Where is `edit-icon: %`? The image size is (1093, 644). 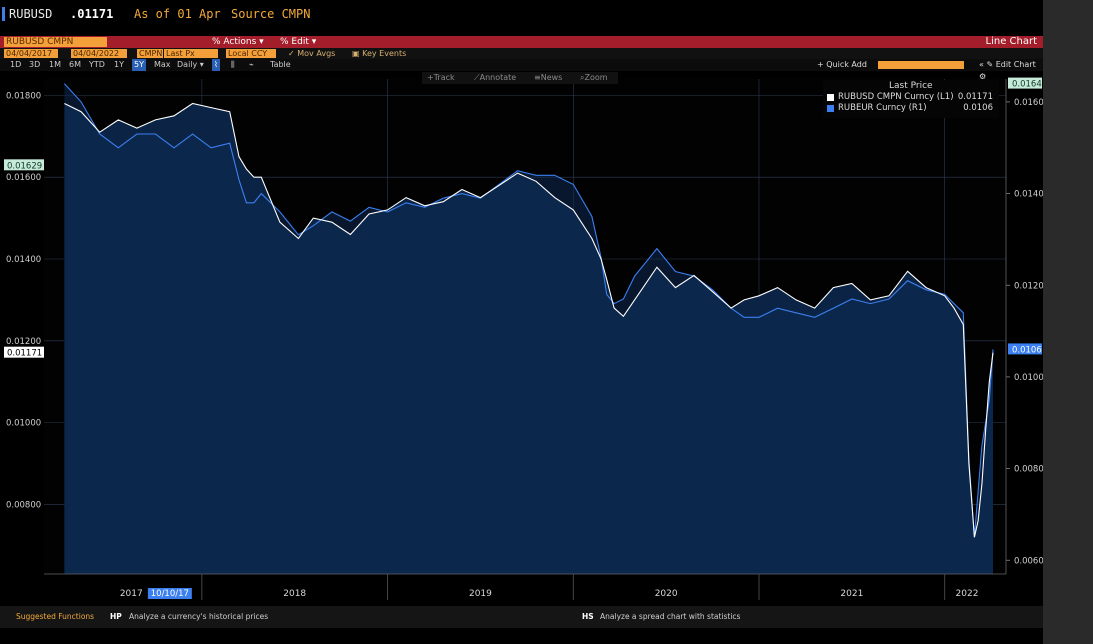
edit-icon: % is located at coordinates (286, 42).